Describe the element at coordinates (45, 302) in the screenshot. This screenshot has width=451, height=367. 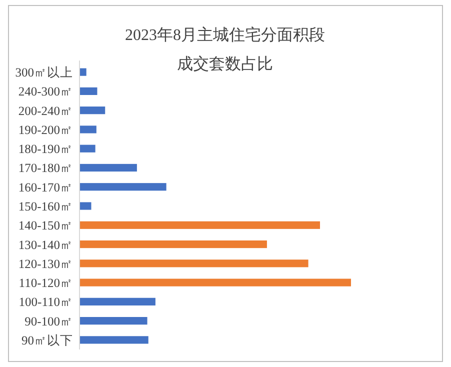
I see `y-tick-label: 100-110㎡` at that location.